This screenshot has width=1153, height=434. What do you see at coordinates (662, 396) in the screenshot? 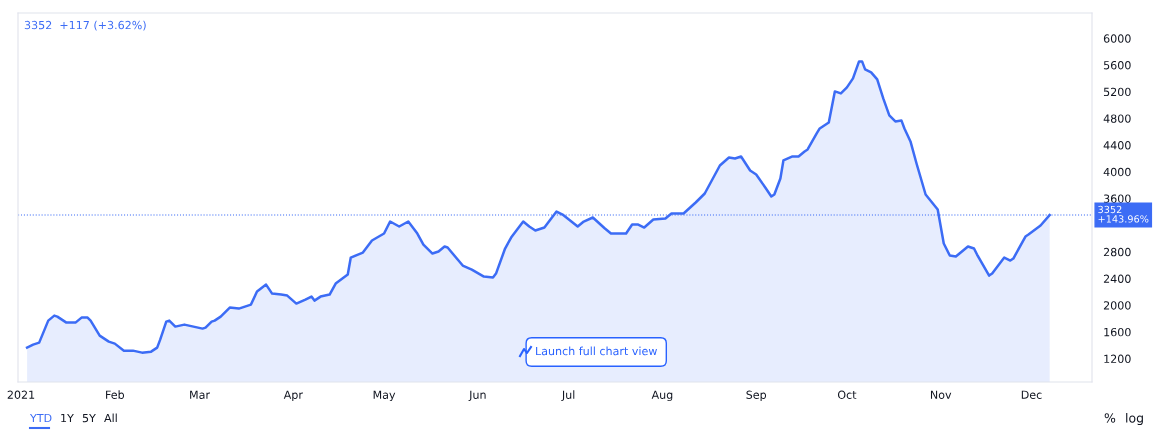
I see `x-tick-label: Aug` at bounding box center [662, 396].